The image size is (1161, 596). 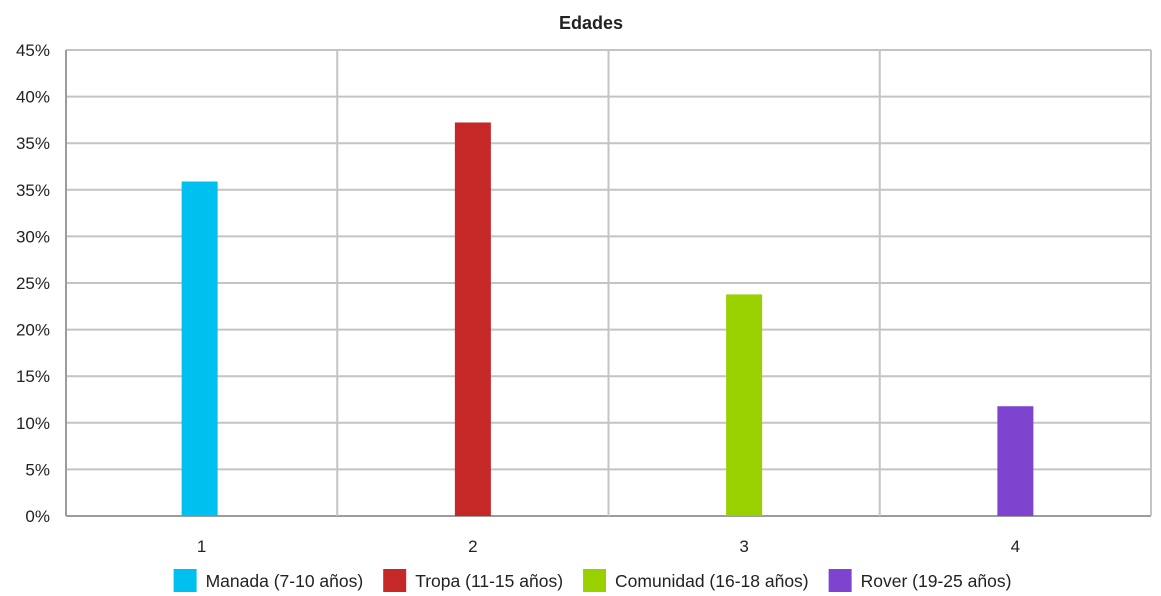 I want to click on legend-label: Manada (7-10 años), so click(x=285, y=581).